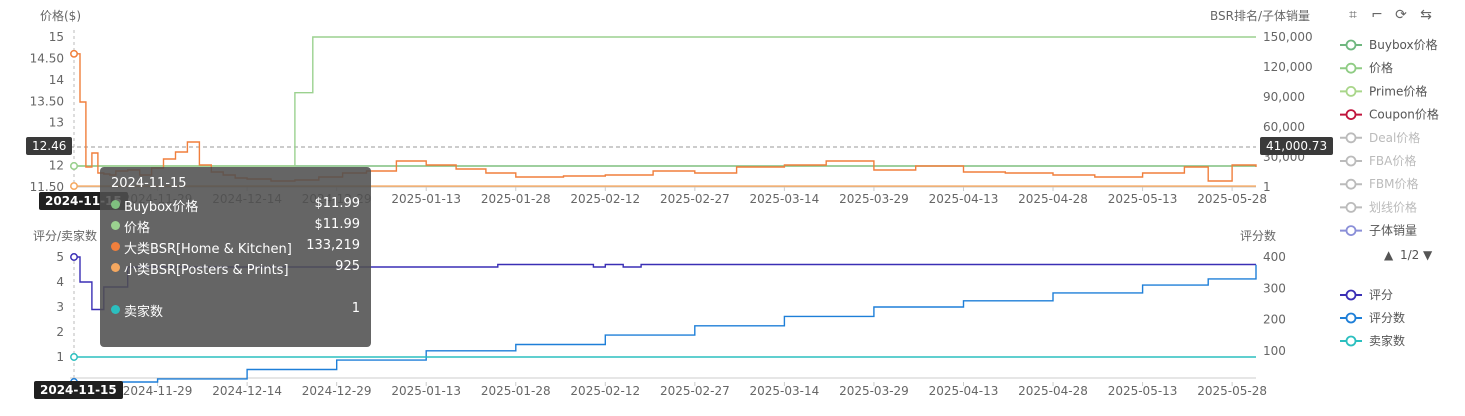 The image size is (1465, 416). I want to click on zoom-reset-icon: ⌐, so click(1377, 15).